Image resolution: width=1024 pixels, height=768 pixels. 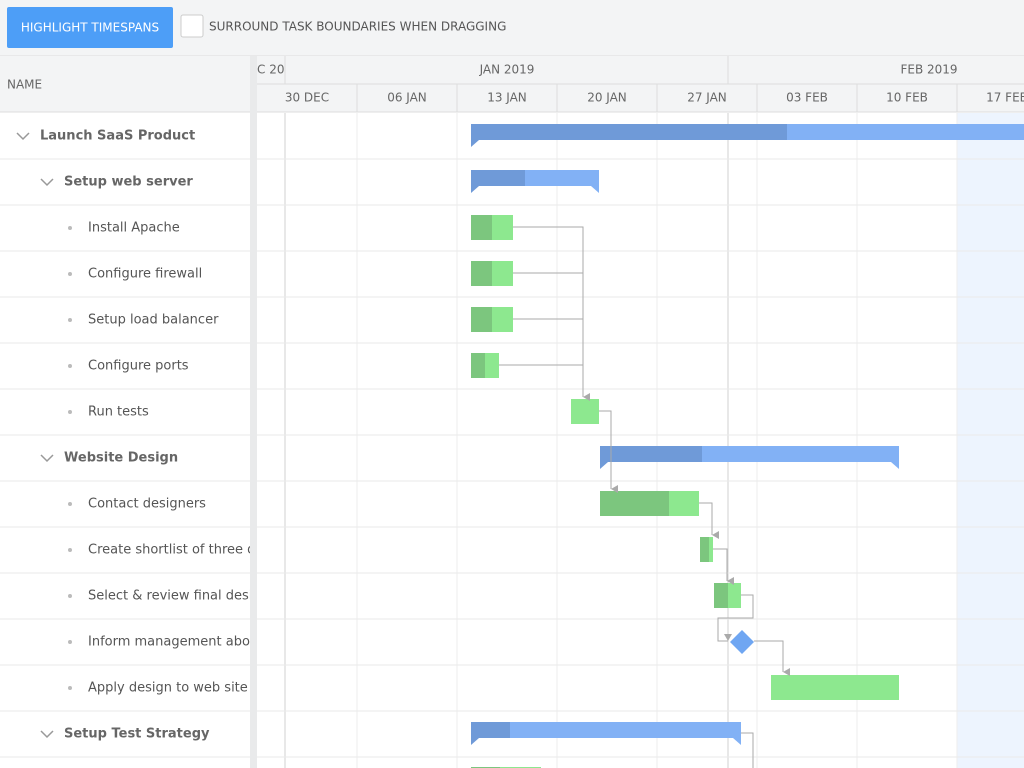 What do you see at coordinates (24, 85) in the screenshot?
I see `name-header: NAME` at bounding box center [24, 85].